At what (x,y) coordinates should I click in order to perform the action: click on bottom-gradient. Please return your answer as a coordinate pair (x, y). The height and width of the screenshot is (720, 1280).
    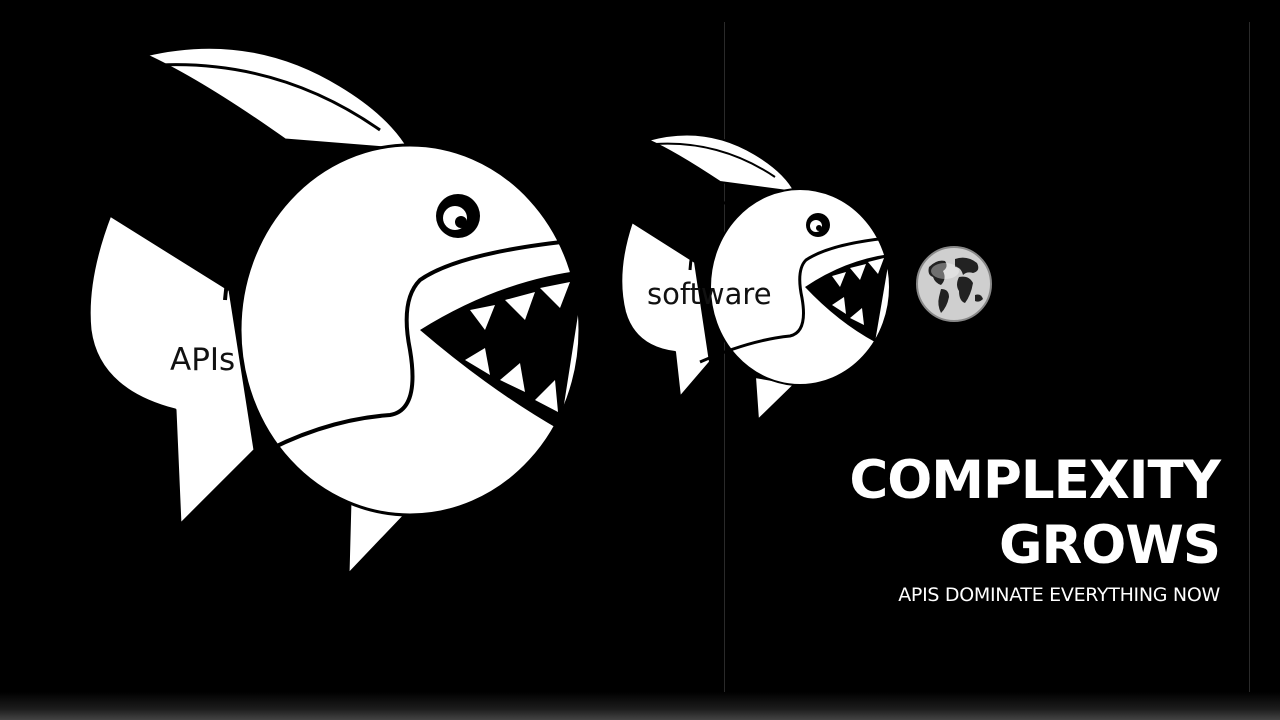
    Looking at the image, I should click on (640, 706).